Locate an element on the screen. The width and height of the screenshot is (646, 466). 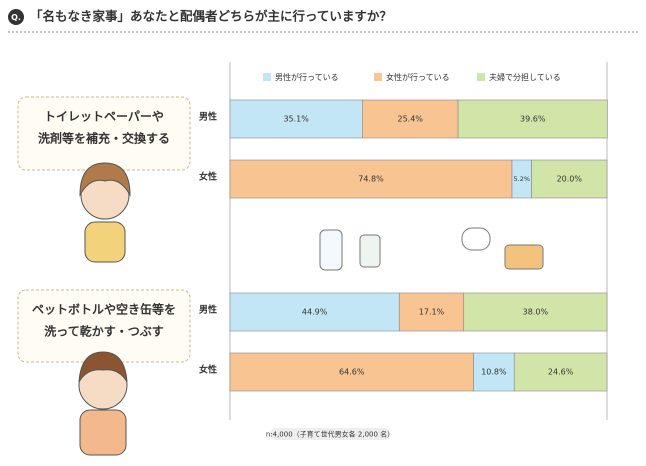
value-label: 35.1% is located at coordinates (296, 119).